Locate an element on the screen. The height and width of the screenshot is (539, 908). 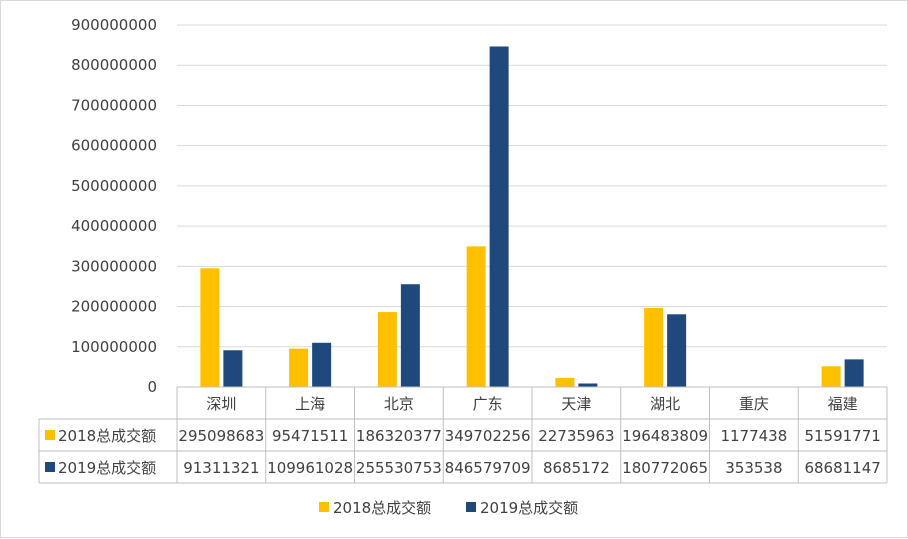
table-value: 295098683 is located at coordinates (221, 436).